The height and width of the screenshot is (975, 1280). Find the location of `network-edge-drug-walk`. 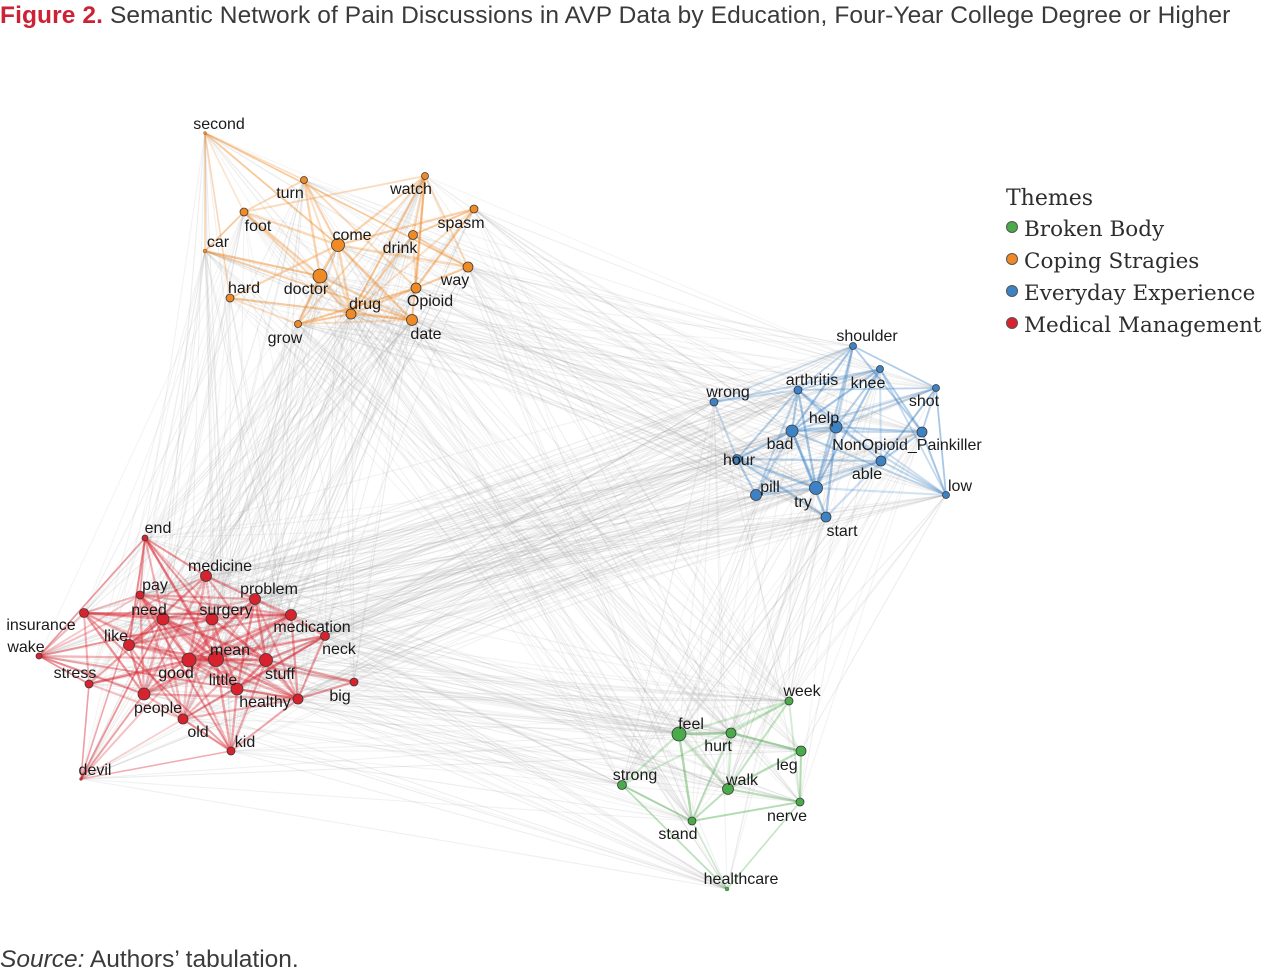

network-edge-drug-walk is located at coordinates (539, 551).